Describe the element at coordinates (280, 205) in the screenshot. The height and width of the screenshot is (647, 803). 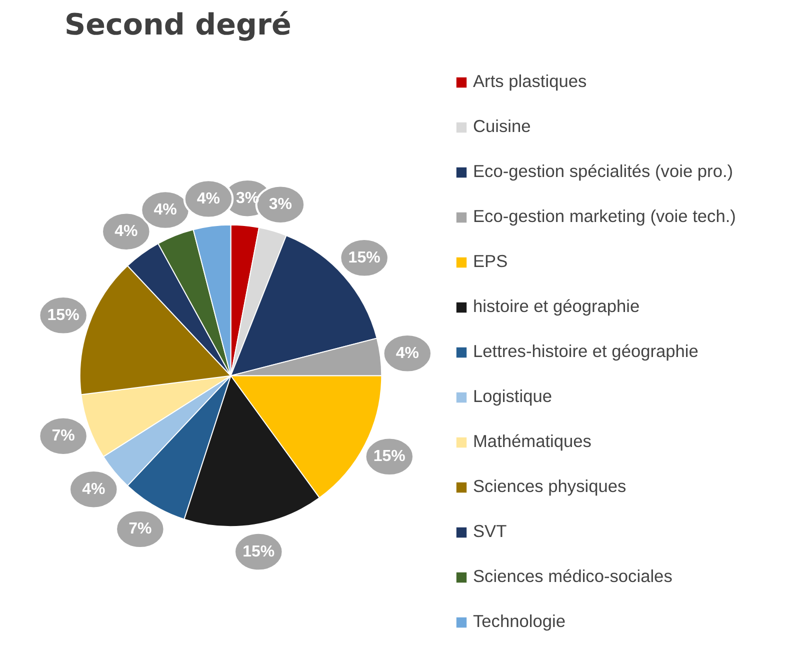
I see `data-label: 3%` at that location.